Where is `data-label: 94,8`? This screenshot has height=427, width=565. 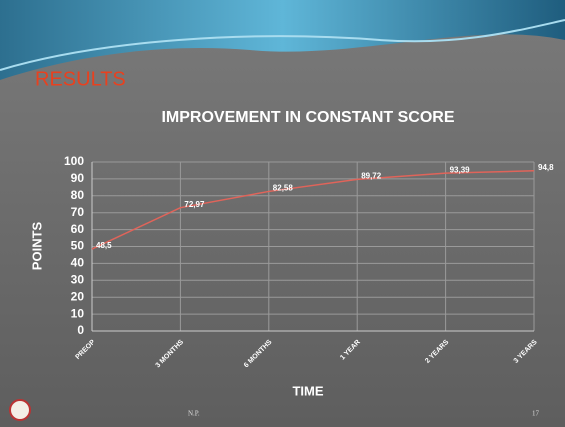
data-label: 94,8 is located at coordinates (546, 167).